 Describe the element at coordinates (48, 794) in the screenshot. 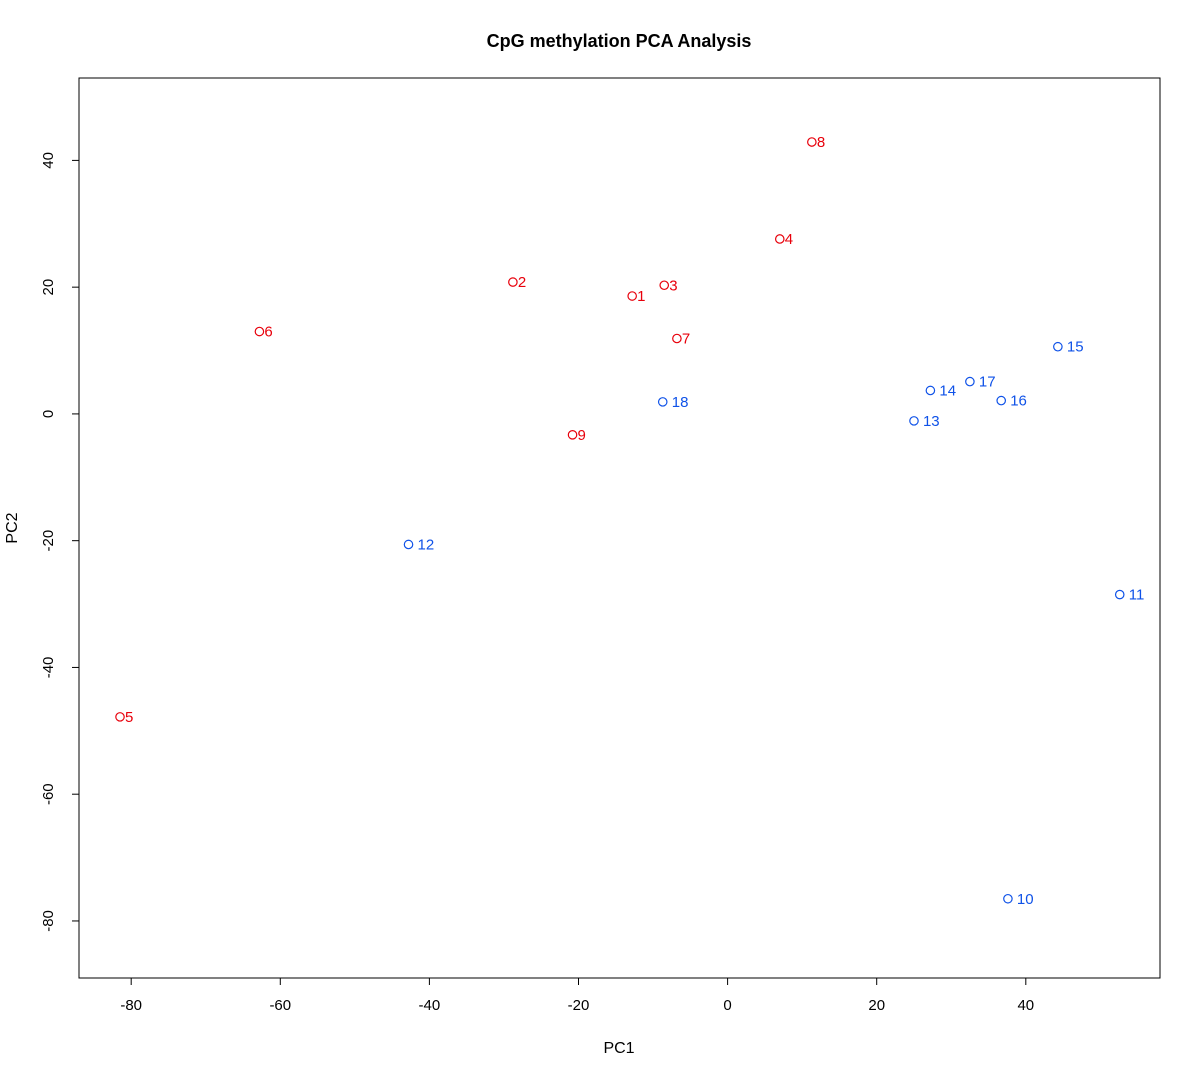

I see `y-tick-label: -60` at that location.